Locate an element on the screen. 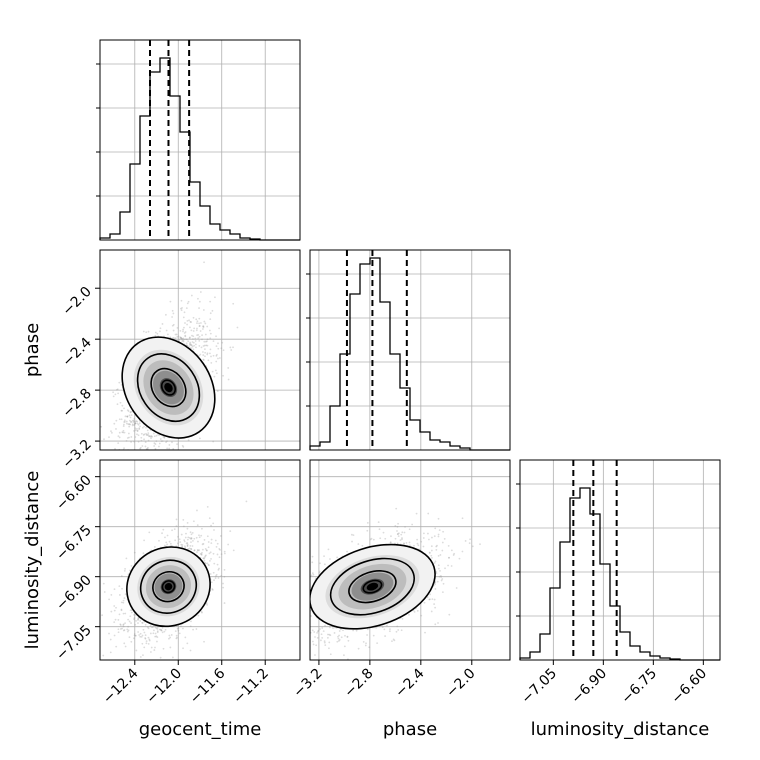 This screenshot has width=760, height=760. contour-line is located at coordinates (168, 586).